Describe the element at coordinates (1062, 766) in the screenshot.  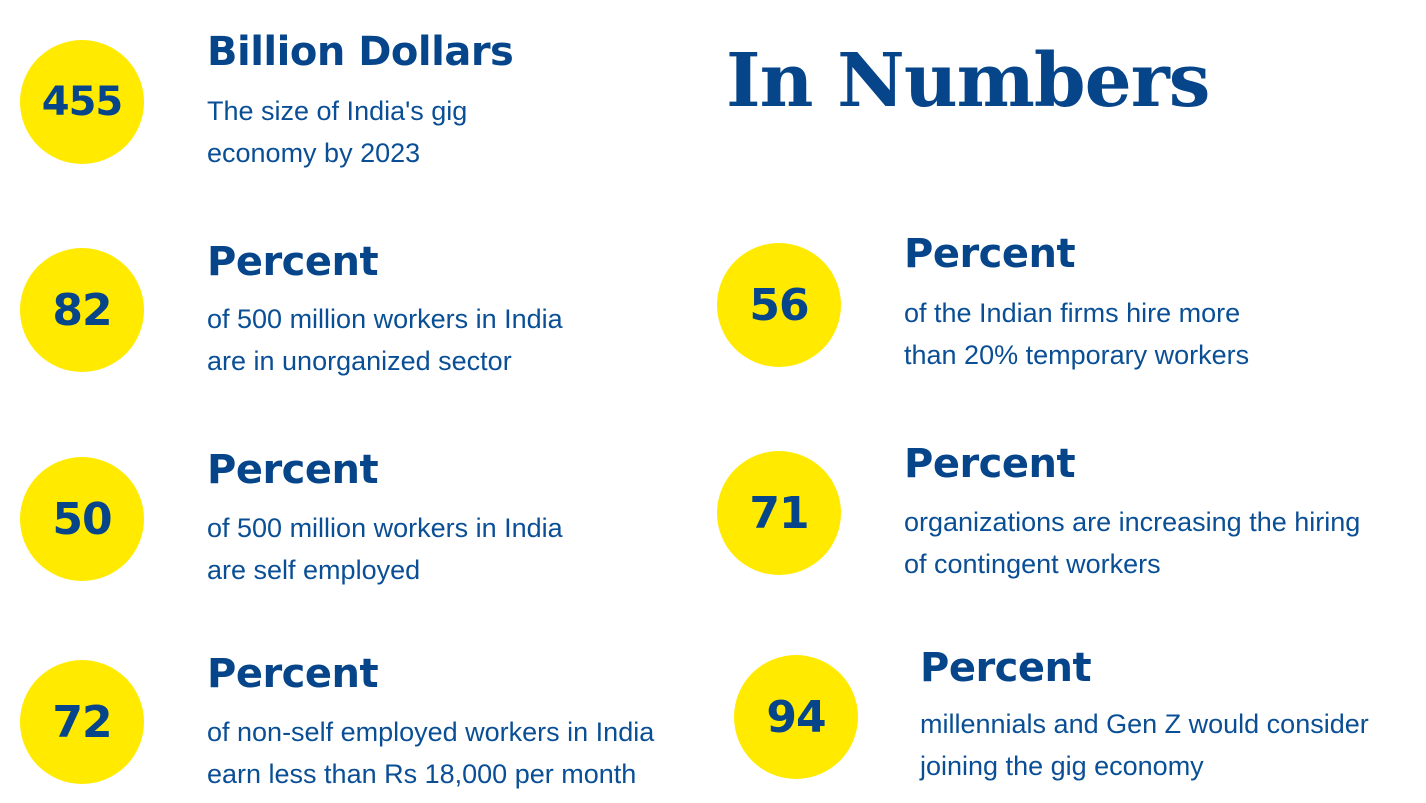
I see `stat-description-line: joining the gig economy` at that location.